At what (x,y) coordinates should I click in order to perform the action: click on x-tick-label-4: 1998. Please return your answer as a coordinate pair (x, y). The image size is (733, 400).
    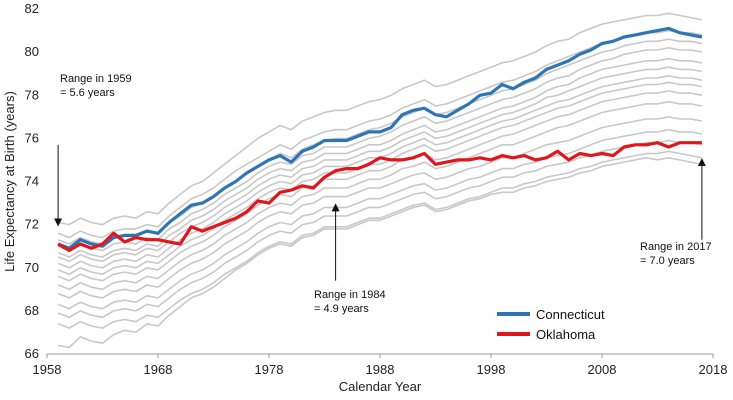
    Looking at the image, I should click on (491, 369).